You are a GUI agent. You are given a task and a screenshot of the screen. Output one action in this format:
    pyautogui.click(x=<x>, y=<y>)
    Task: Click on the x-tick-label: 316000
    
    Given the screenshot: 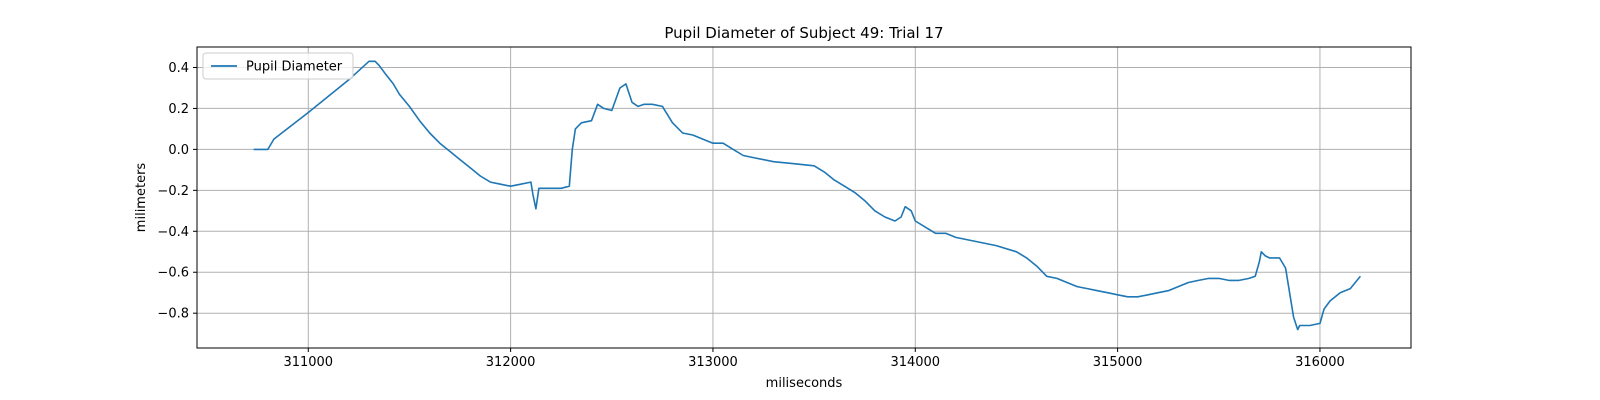 What is the action you would take?
    pyautogui.click(x=1320, y=362)
    